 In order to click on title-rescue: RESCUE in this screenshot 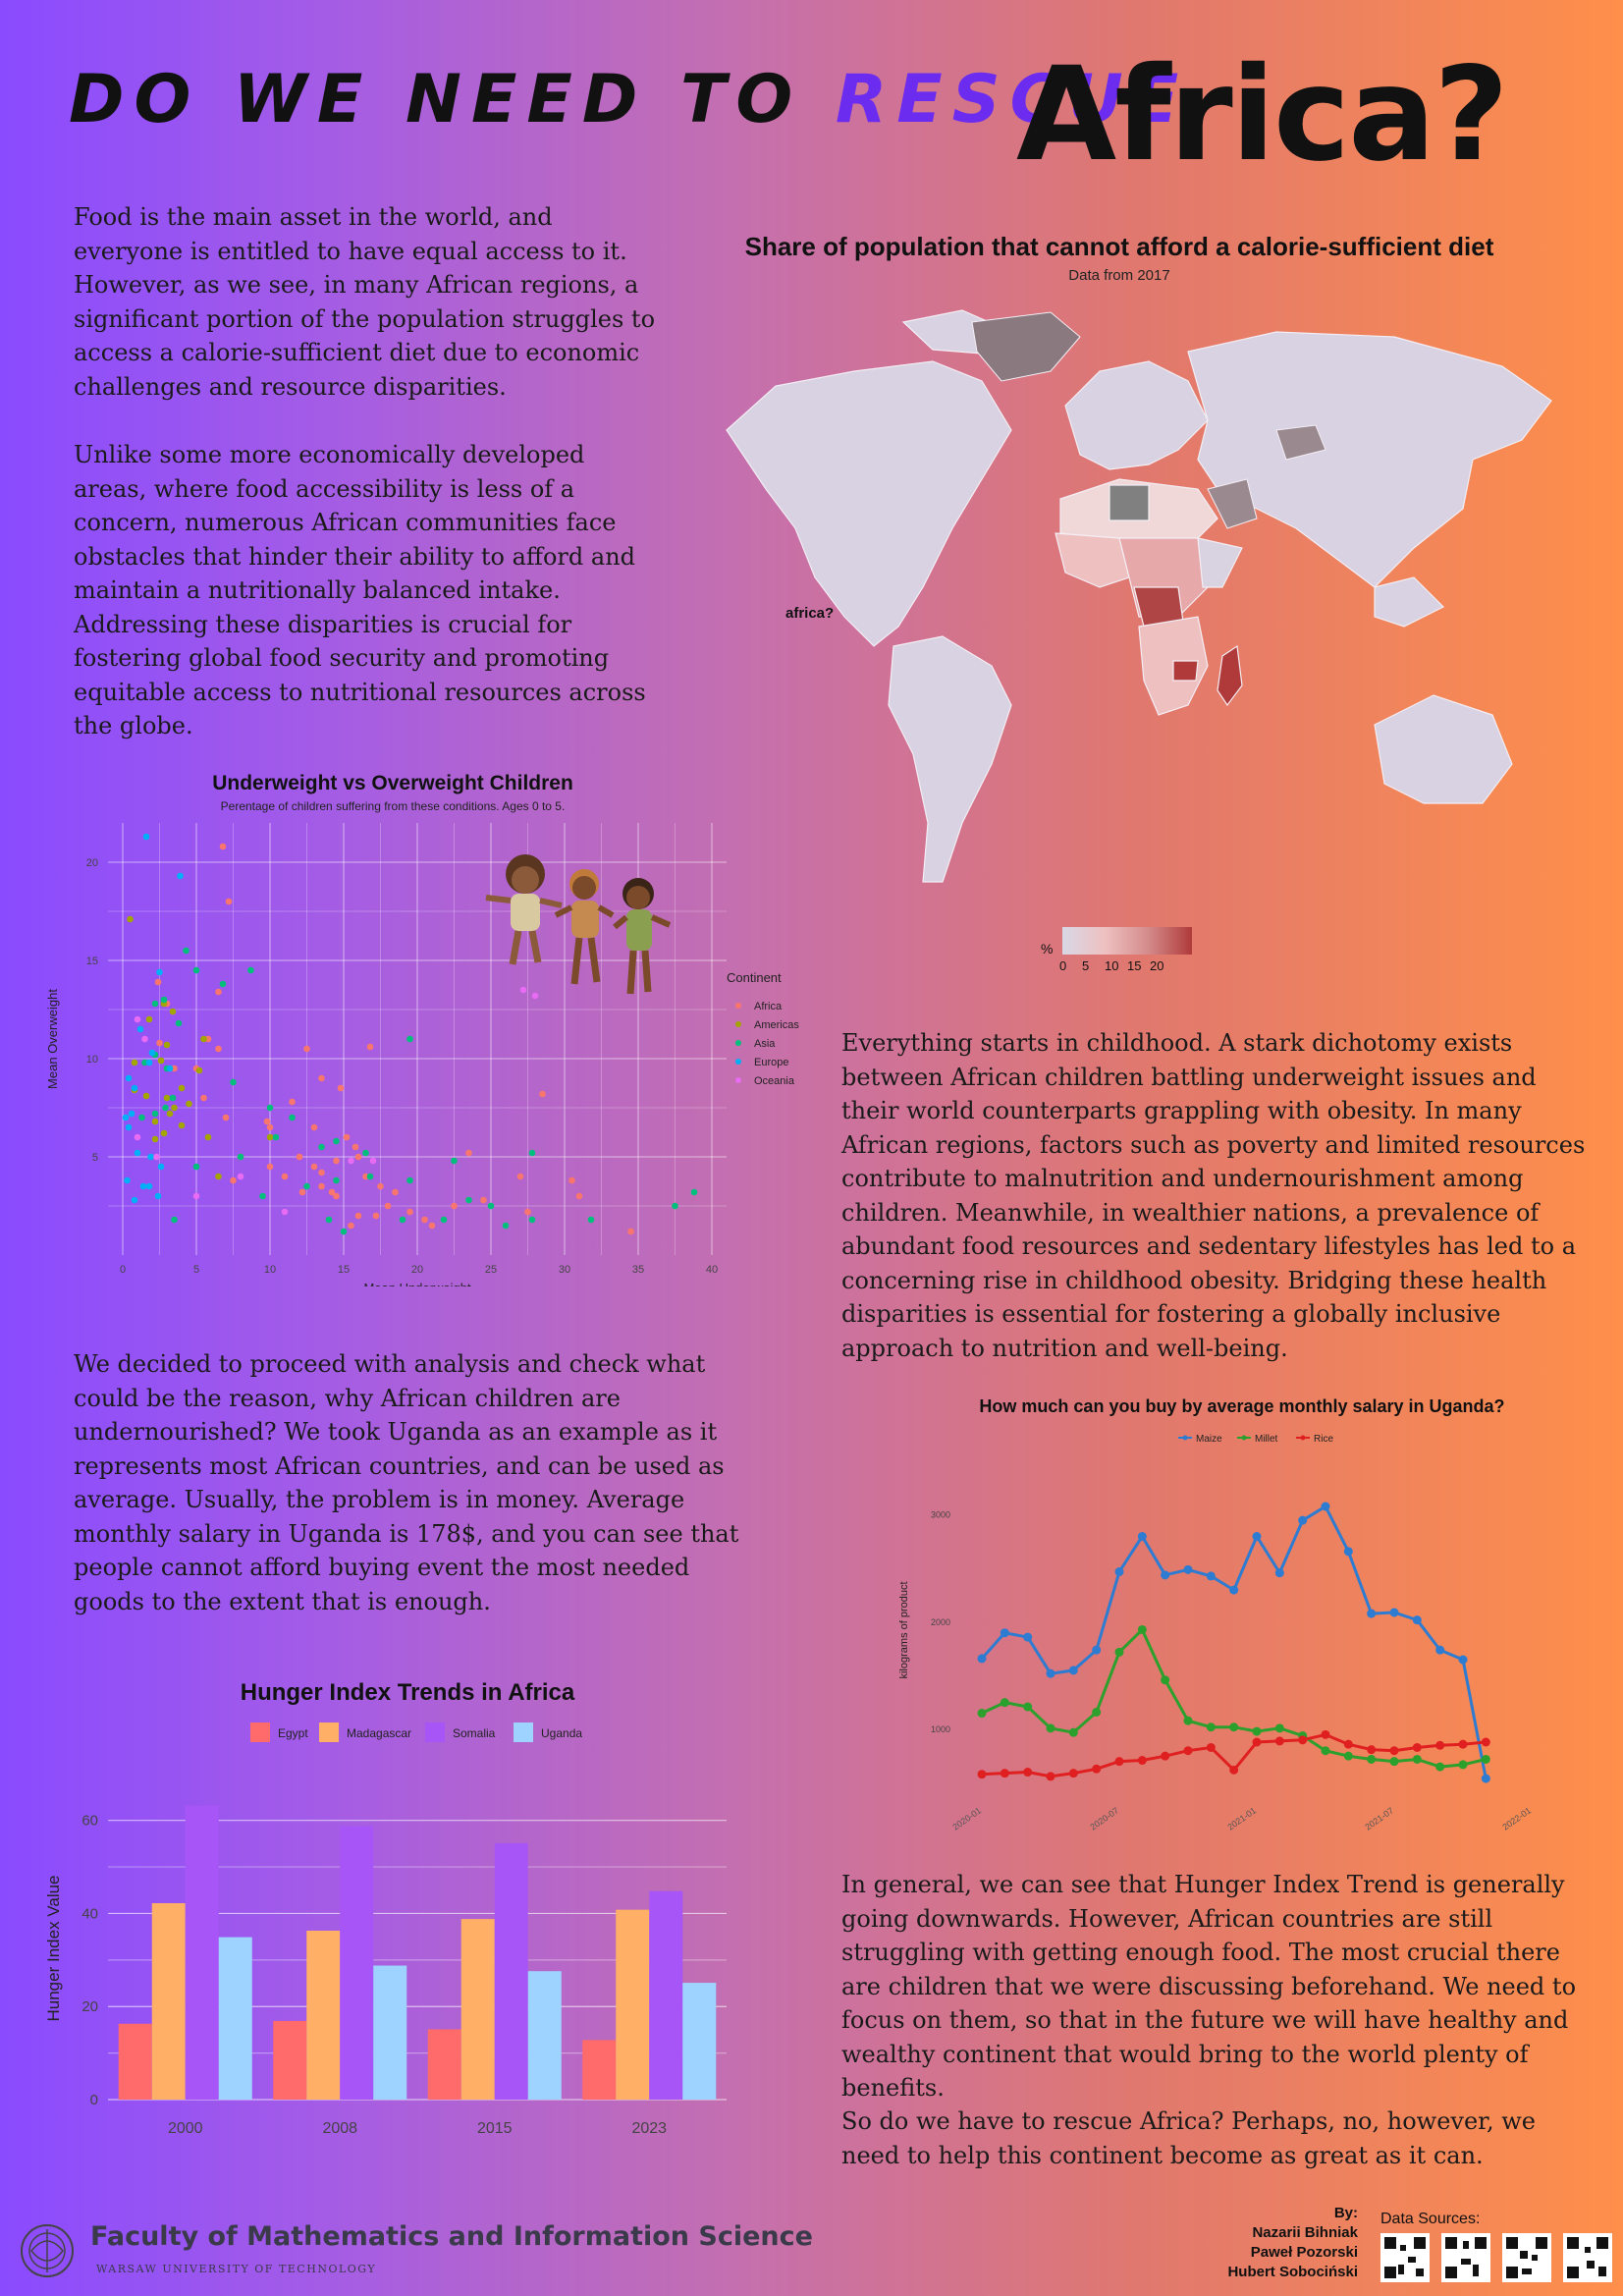, I will do `click(1012, 99)`.